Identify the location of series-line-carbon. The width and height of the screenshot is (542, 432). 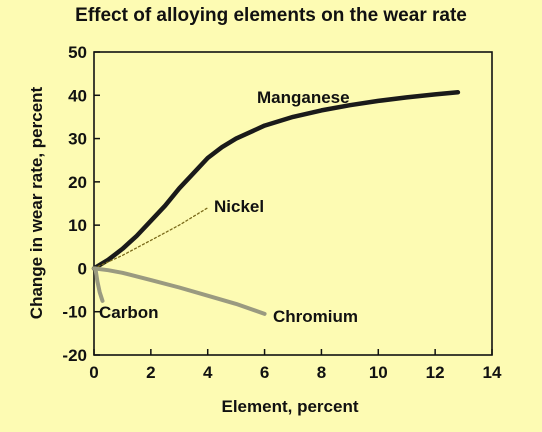
(99, 284).